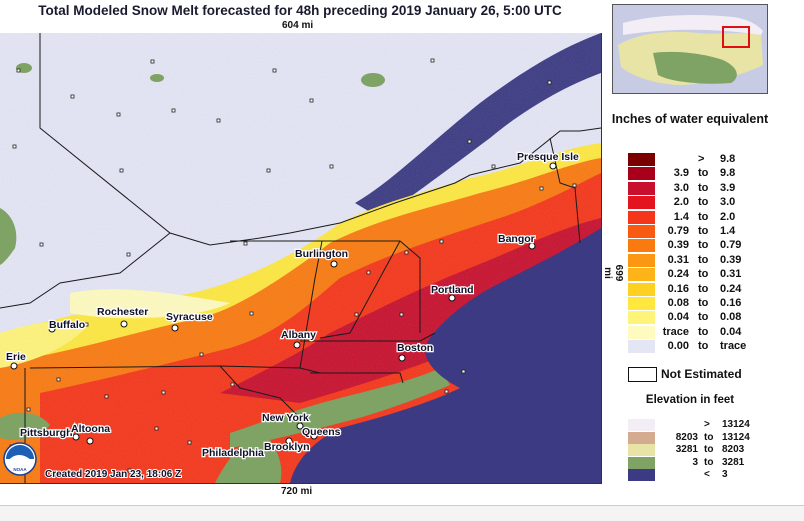  What do you see at coordinates (189, 317) in the screenshot?
I see `city-syracuse: Syracuse` at bounding box center [189, 317].